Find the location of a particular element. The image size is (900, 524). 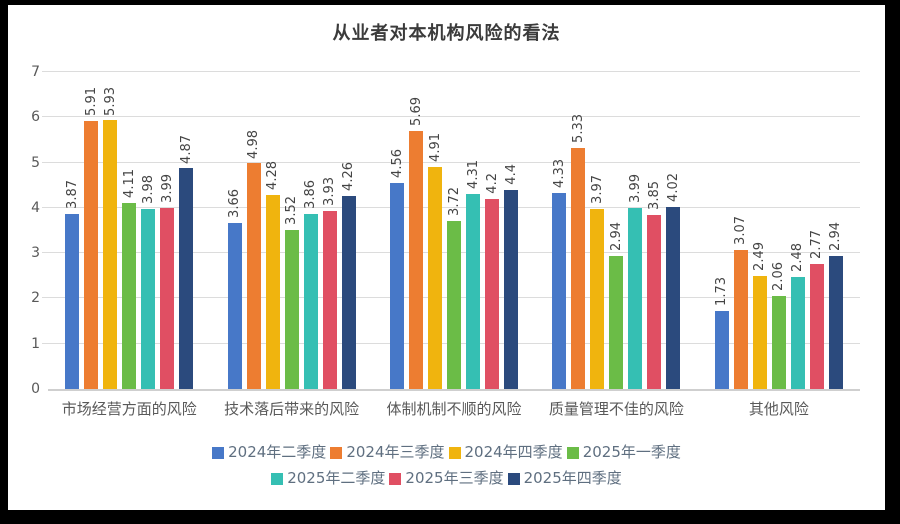

bar-cell: 4.87 is located at coordinates (186, 230).